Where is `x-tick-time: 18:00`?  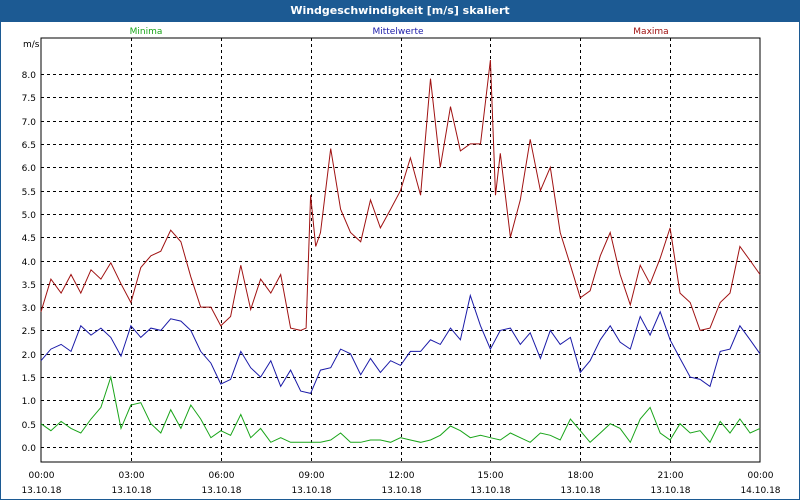 x-tick-time: 18:00 is located at coordinates (581, 476).